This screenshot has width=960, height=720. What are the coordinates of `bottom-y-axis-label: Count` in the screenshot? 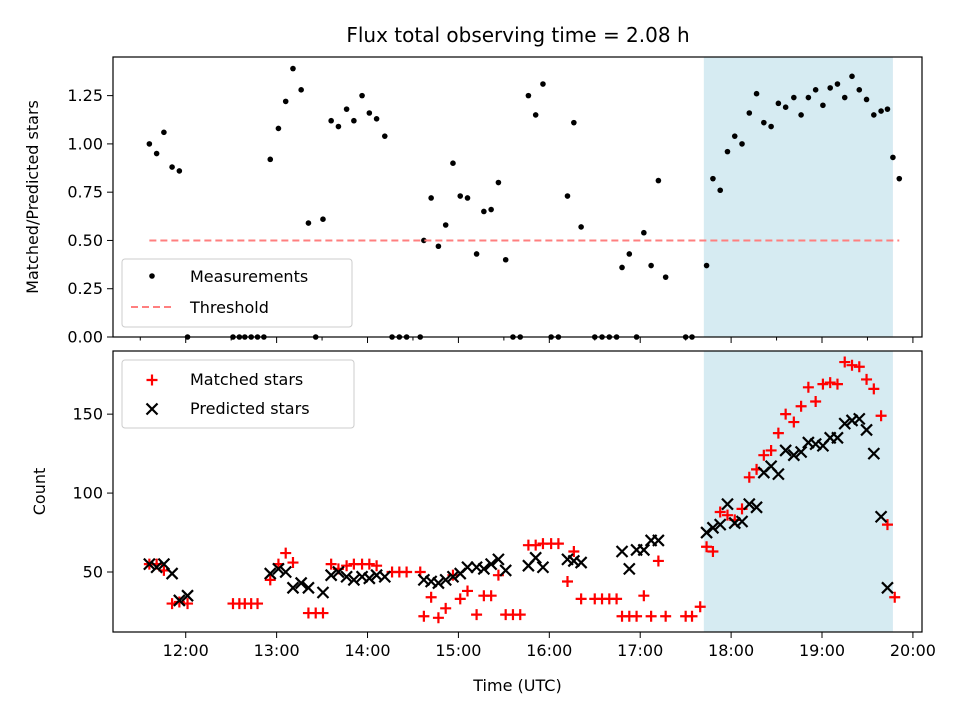 It's located at (39, 492).